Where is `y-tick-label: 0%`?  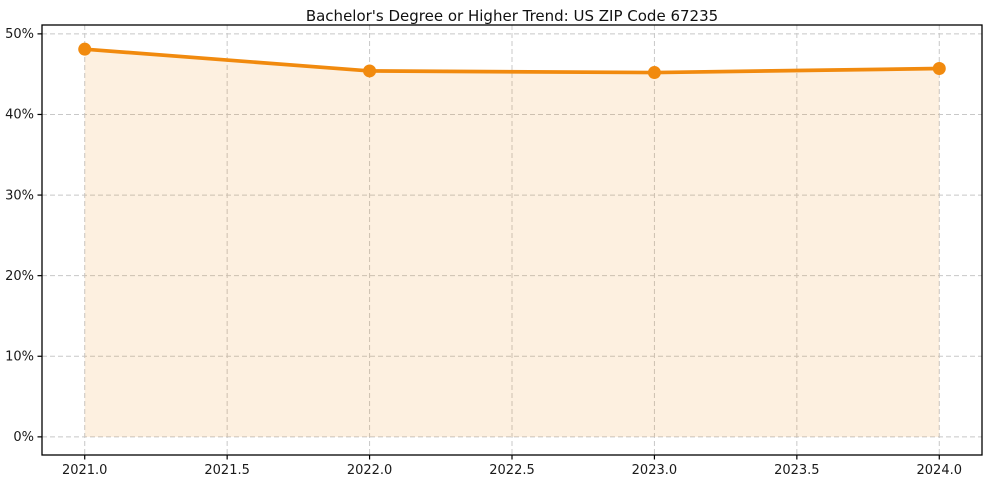
y-tick-label: 0% is located at coordinates (23, 437).